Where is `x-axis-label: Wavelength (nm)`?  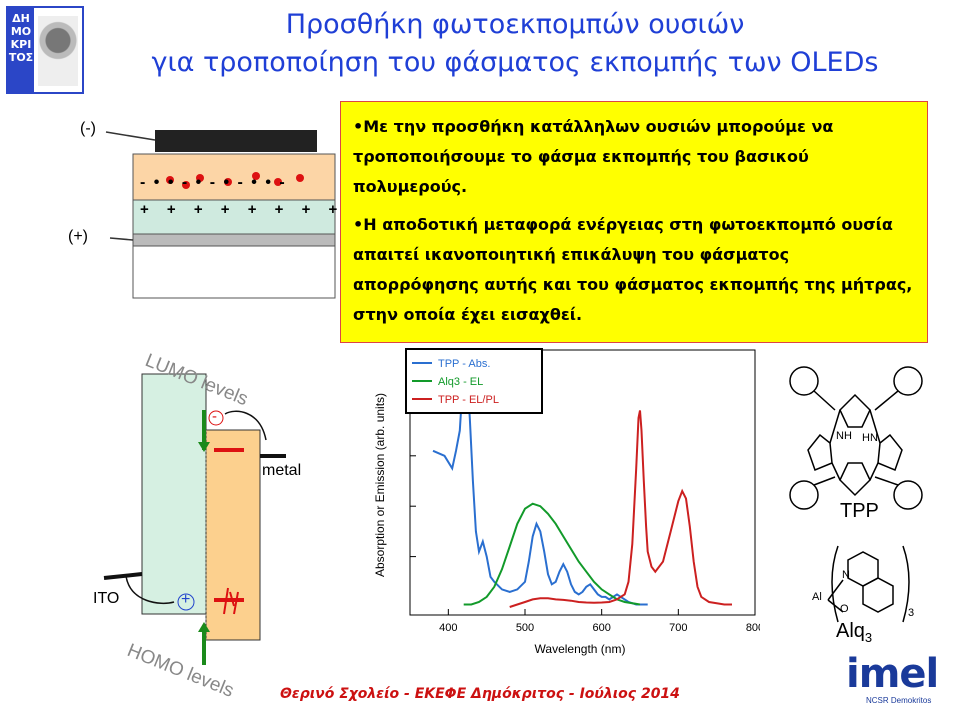 x-axis-label: Wavelength (nm) is located at coordinates (580, 649).